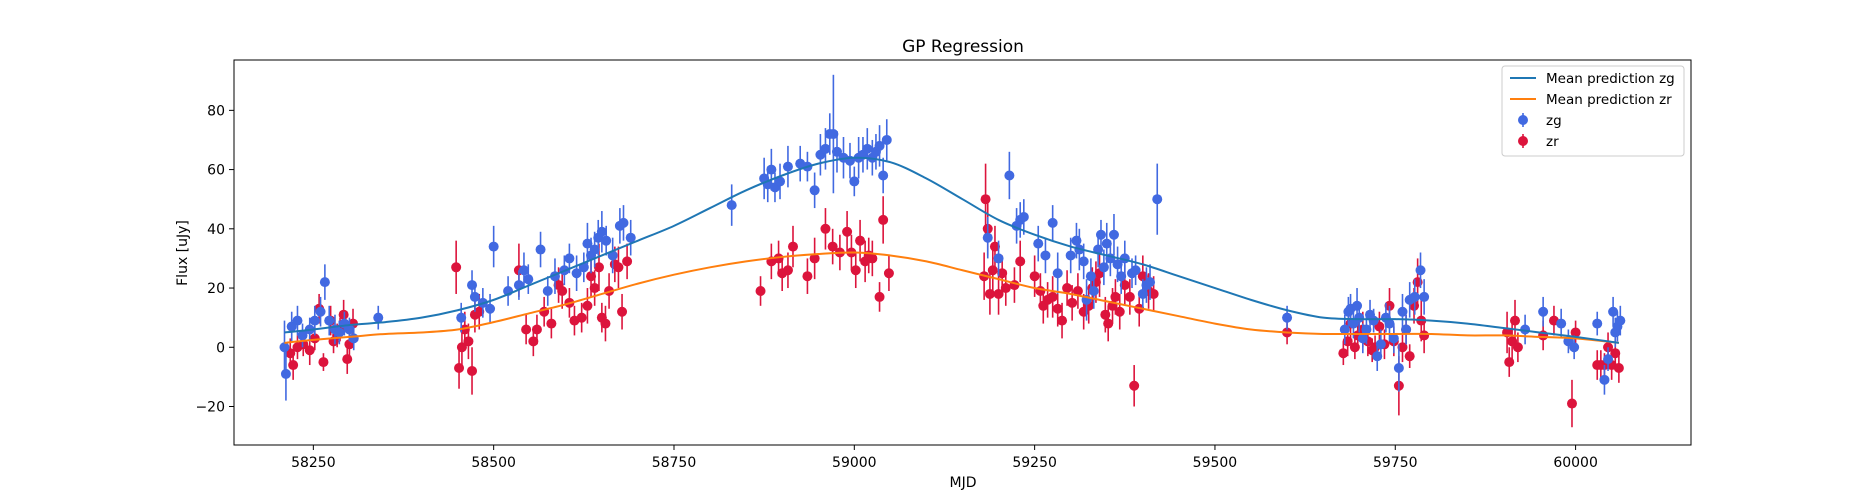  What do you see at coordinates (214, 259) in the screenshot?
I see `y-axis: −20 0 20 40 60 80` at bounding box center [214, 259].